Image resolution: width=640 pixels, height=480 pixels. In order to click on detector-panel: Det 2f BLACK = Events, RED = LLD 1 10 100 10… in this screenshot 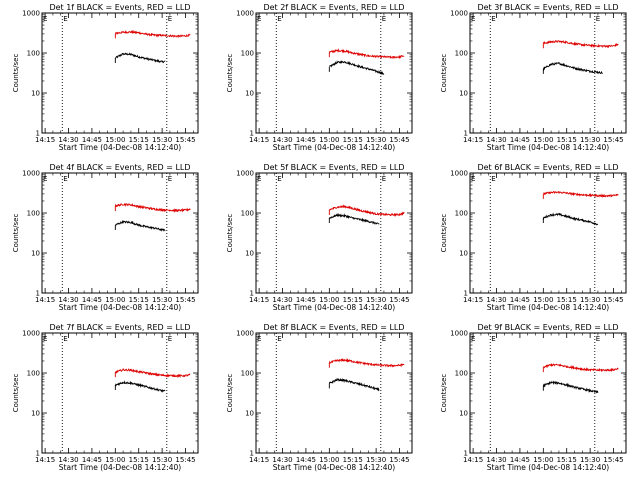, I will do `click(319, 77)`.